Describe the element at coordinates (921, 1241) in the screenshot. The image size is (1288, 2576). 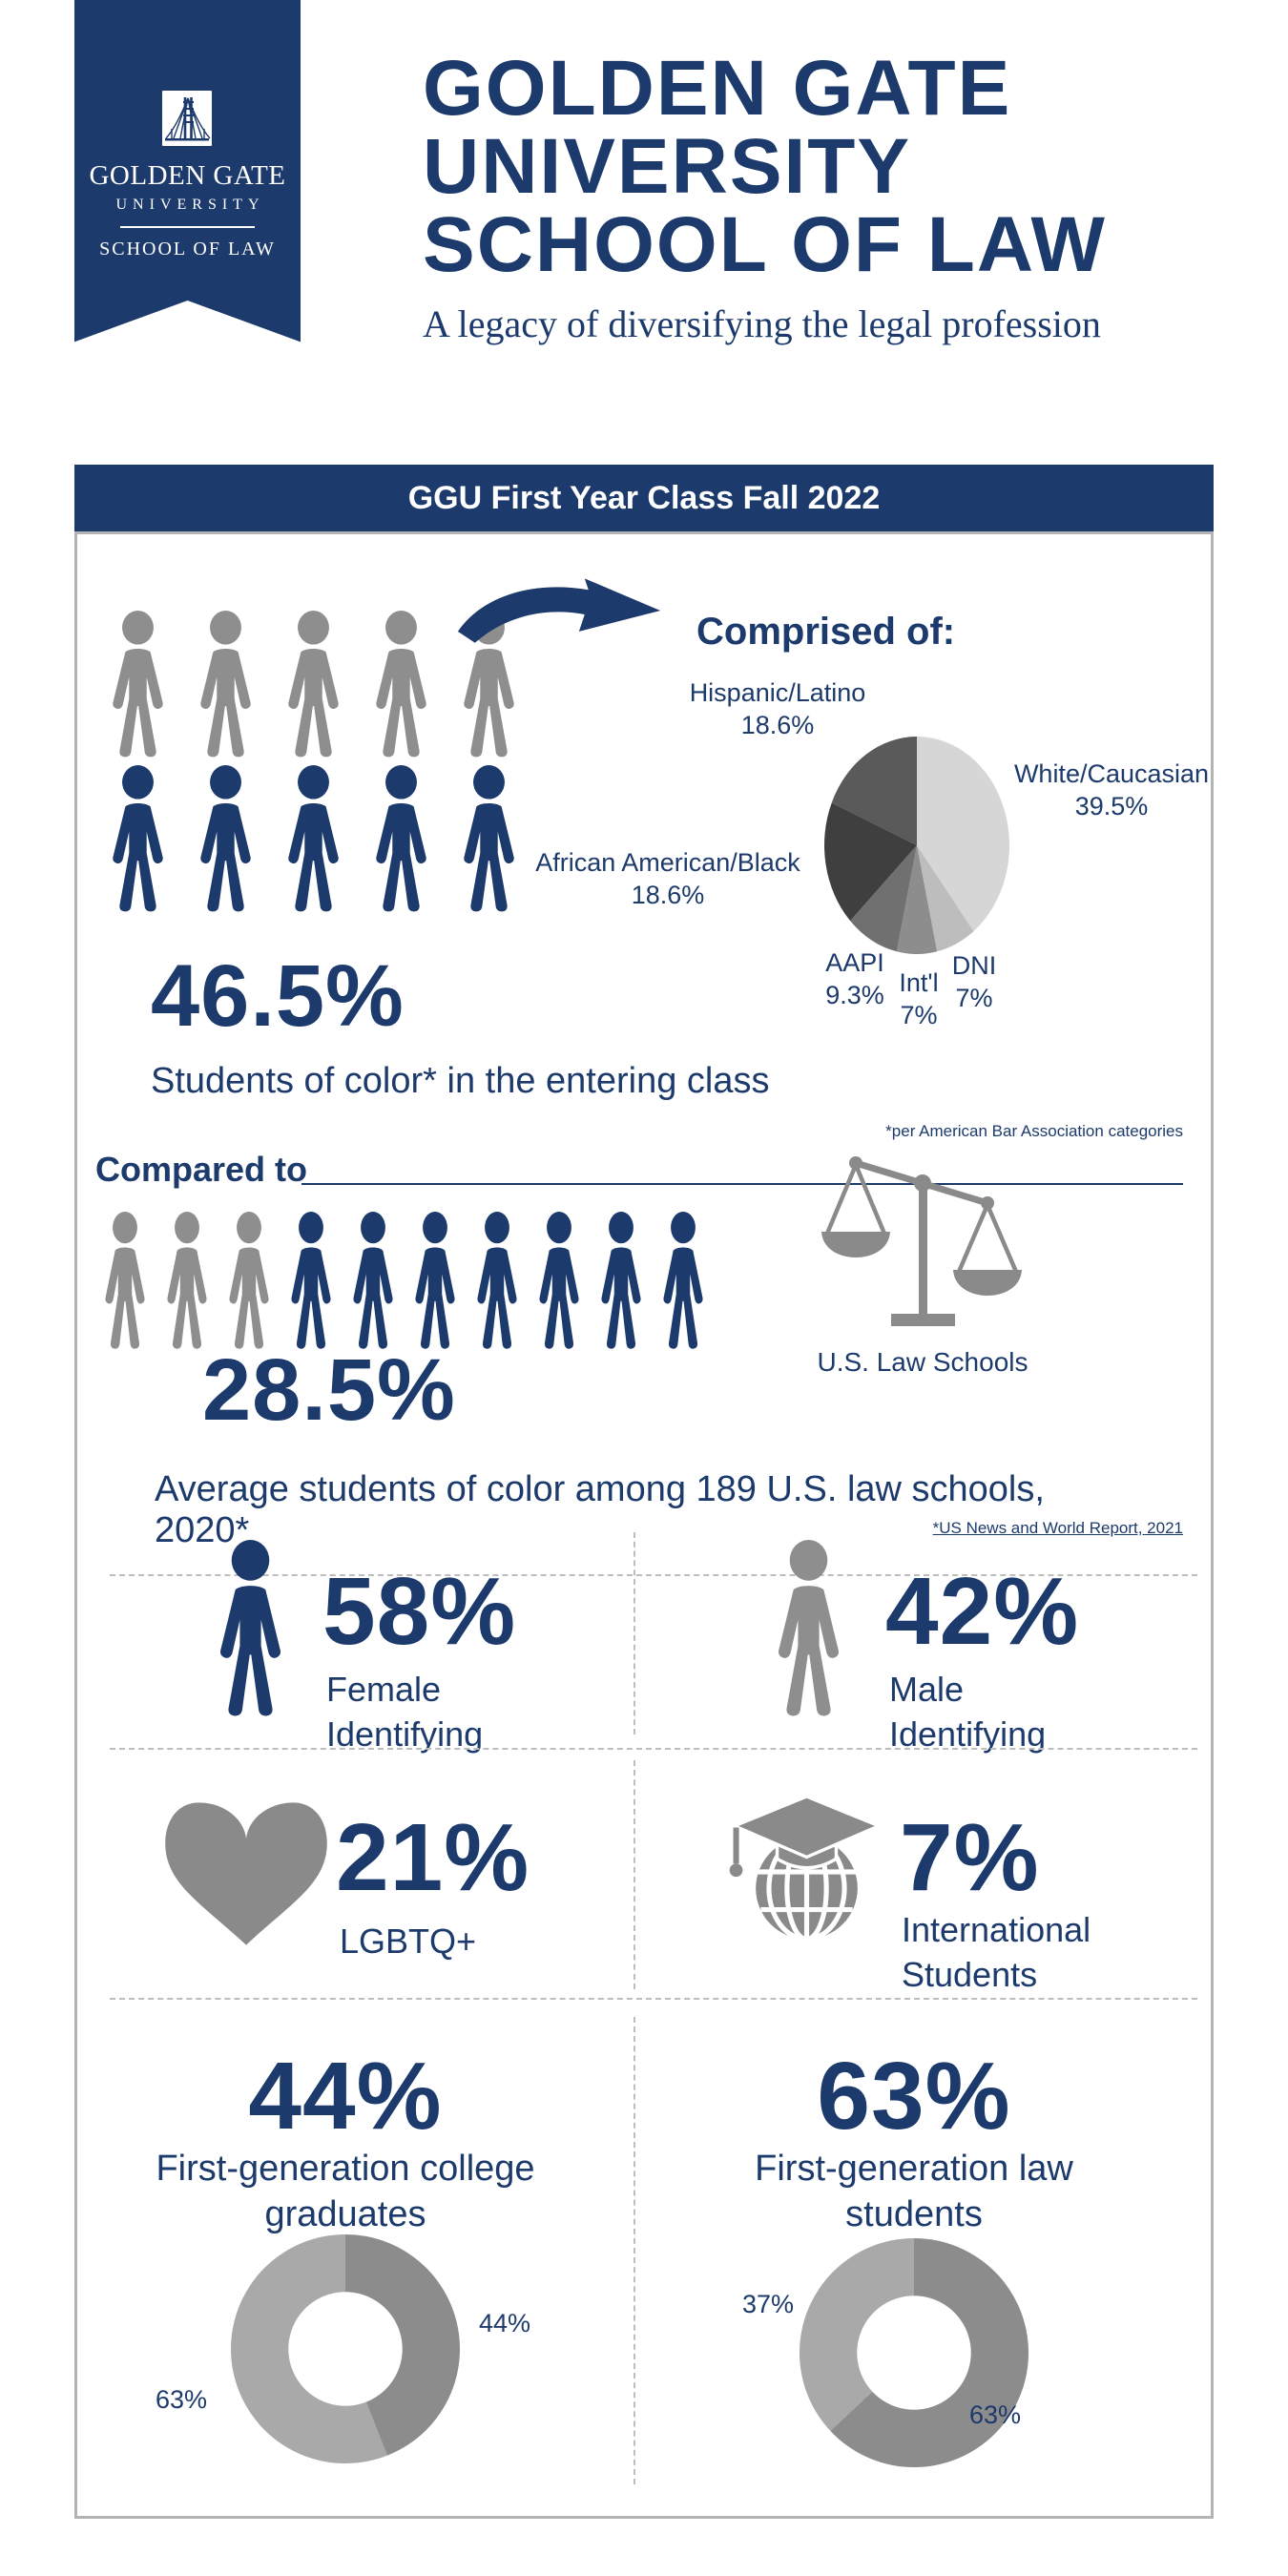
I see `scales-of-justice-icon` at that location.